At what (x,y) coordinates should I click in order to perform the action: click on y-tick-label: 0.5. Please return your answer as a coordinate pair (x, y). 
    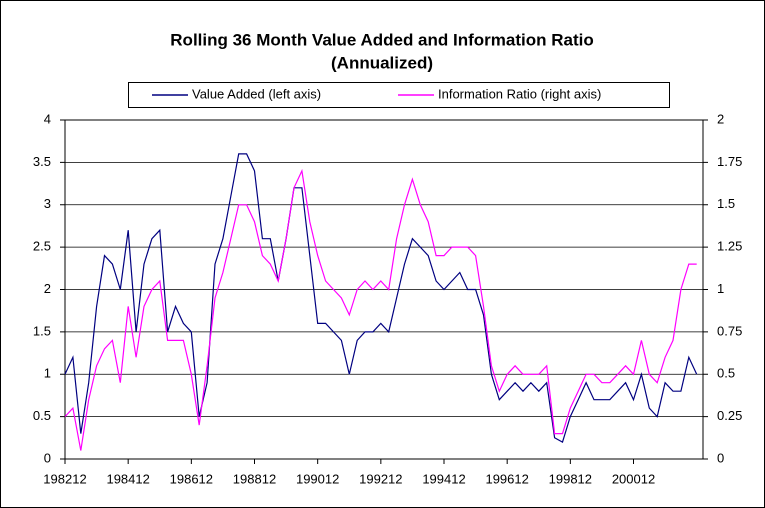
    Looking at the image, I should click on (42, 415).